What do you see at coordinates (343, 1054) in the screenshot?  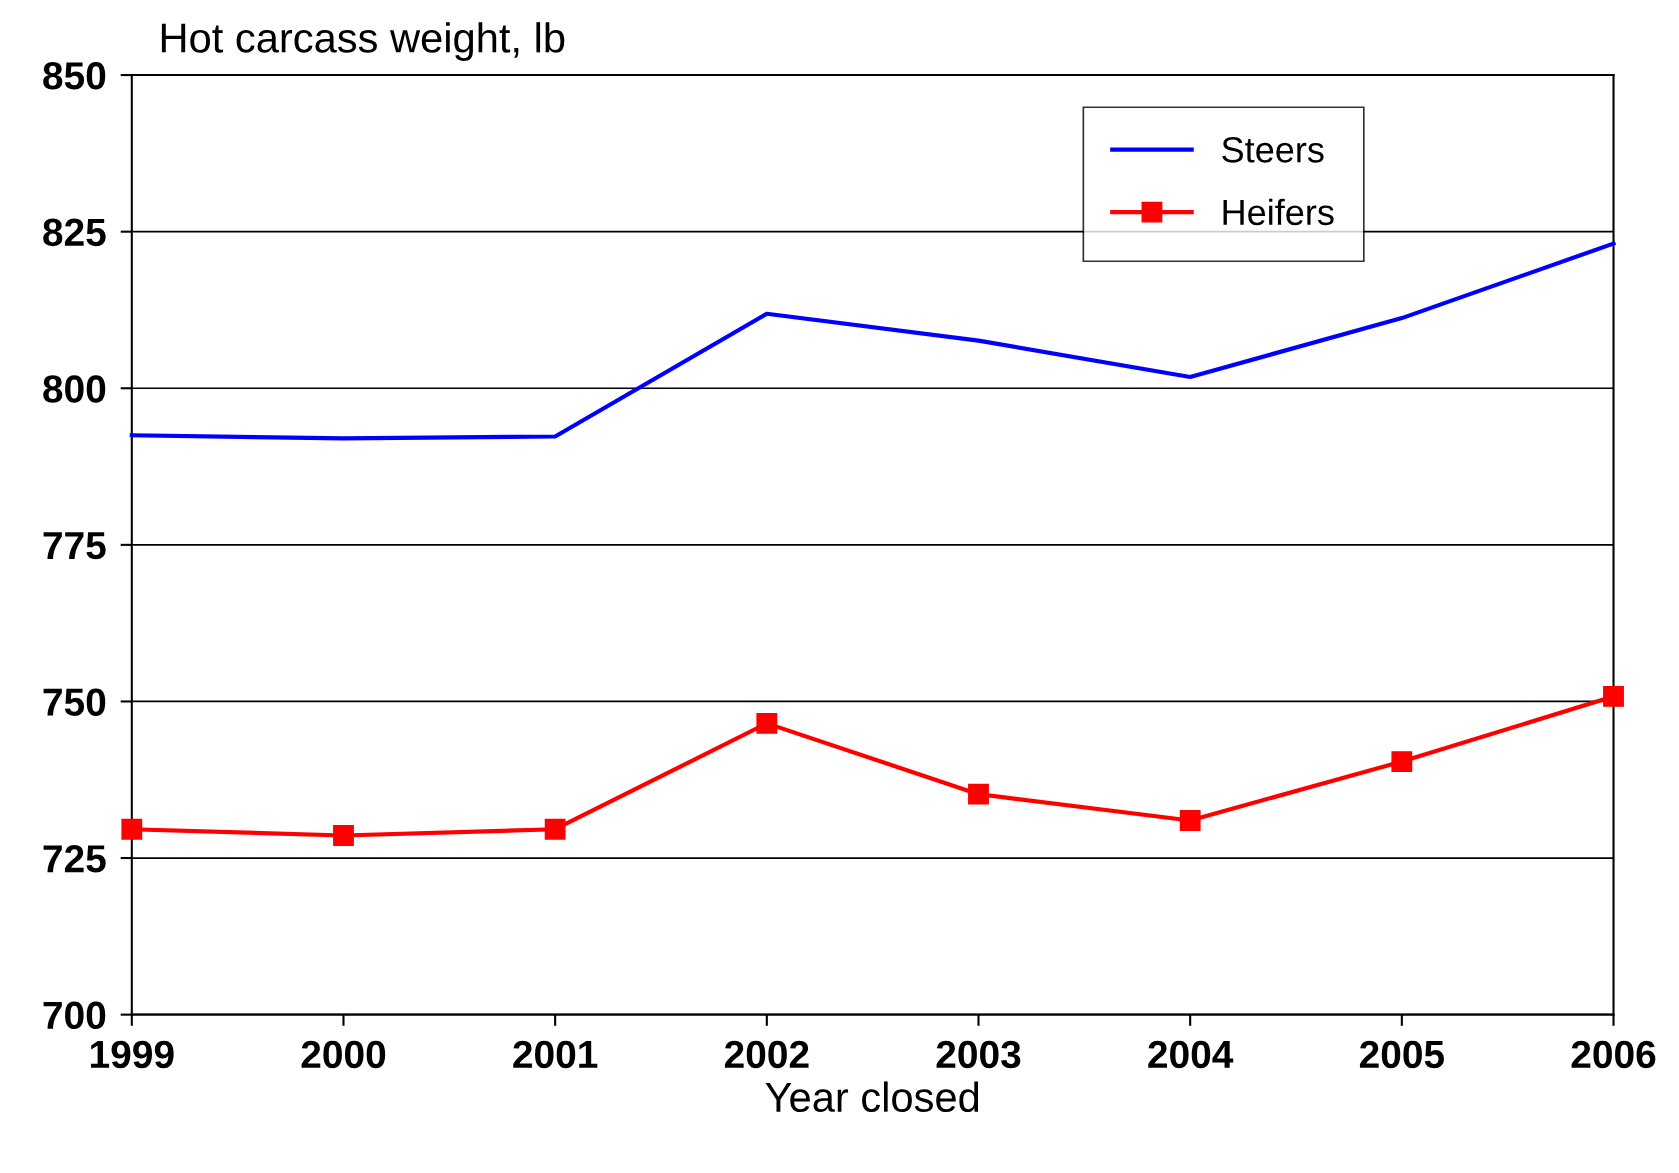 I see `x-tick-label: 2000` at bounding box center [343, 1054].